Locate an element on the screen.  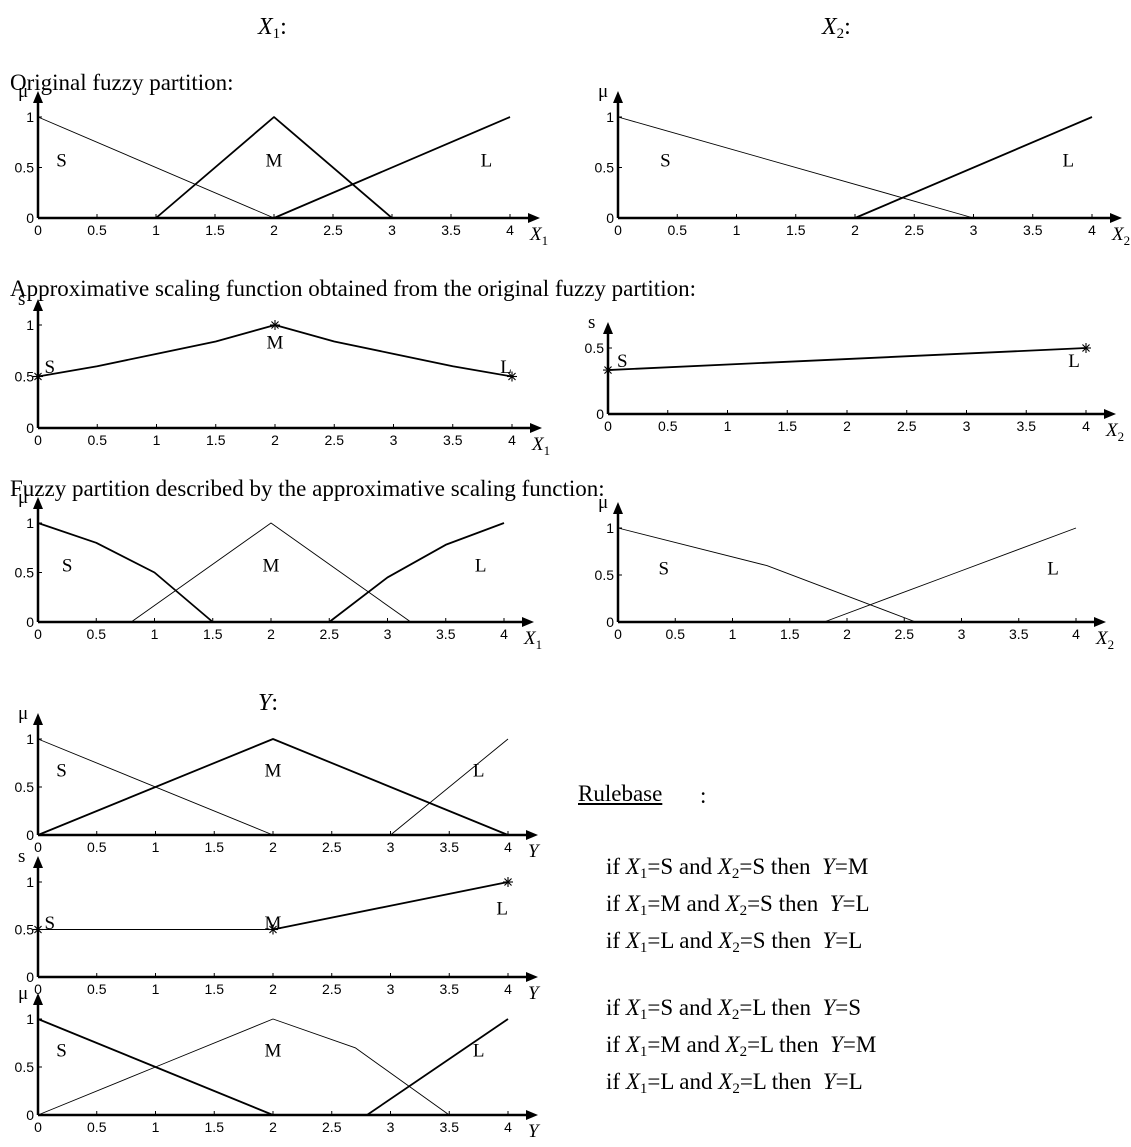
chart-y_orig-x-tick-label: 4 is located at coordinates (508, 847).